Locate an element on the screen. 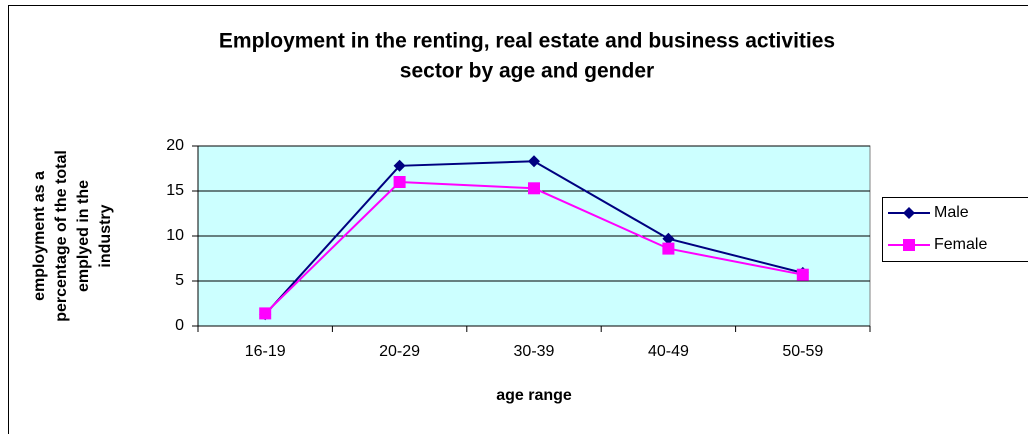  y-tick-label: 0 is located at coordinates (179, 325).